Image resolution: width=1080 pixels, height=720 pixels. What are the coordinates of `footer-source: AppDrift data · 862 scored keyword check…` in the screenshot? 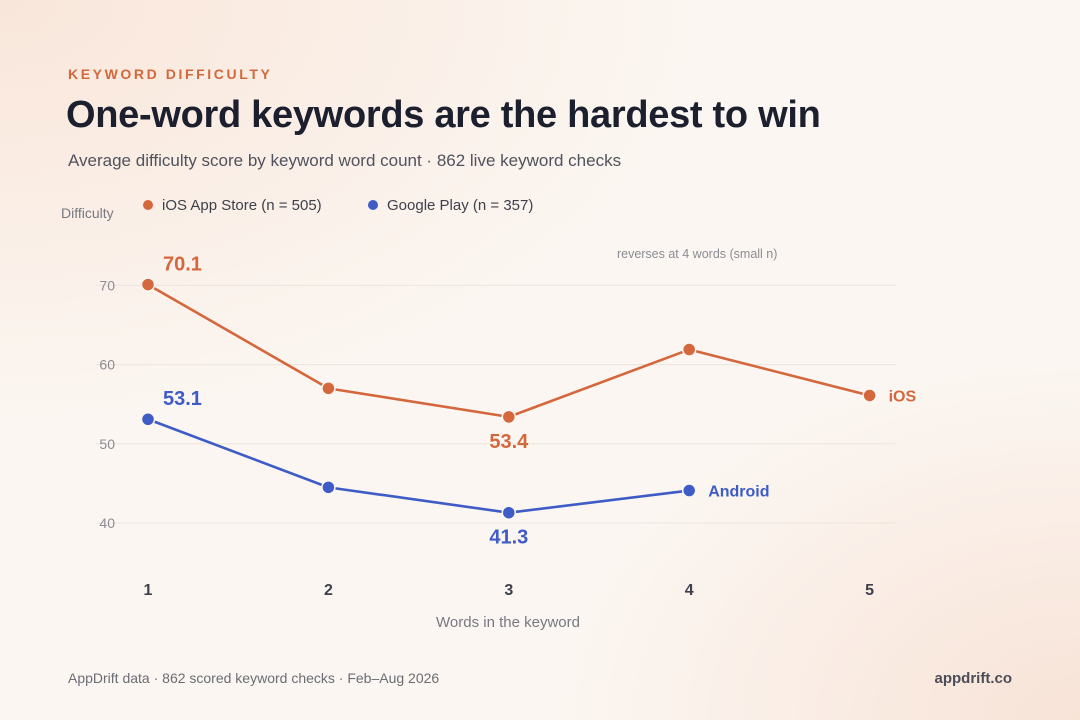 It's located at (254, 678).